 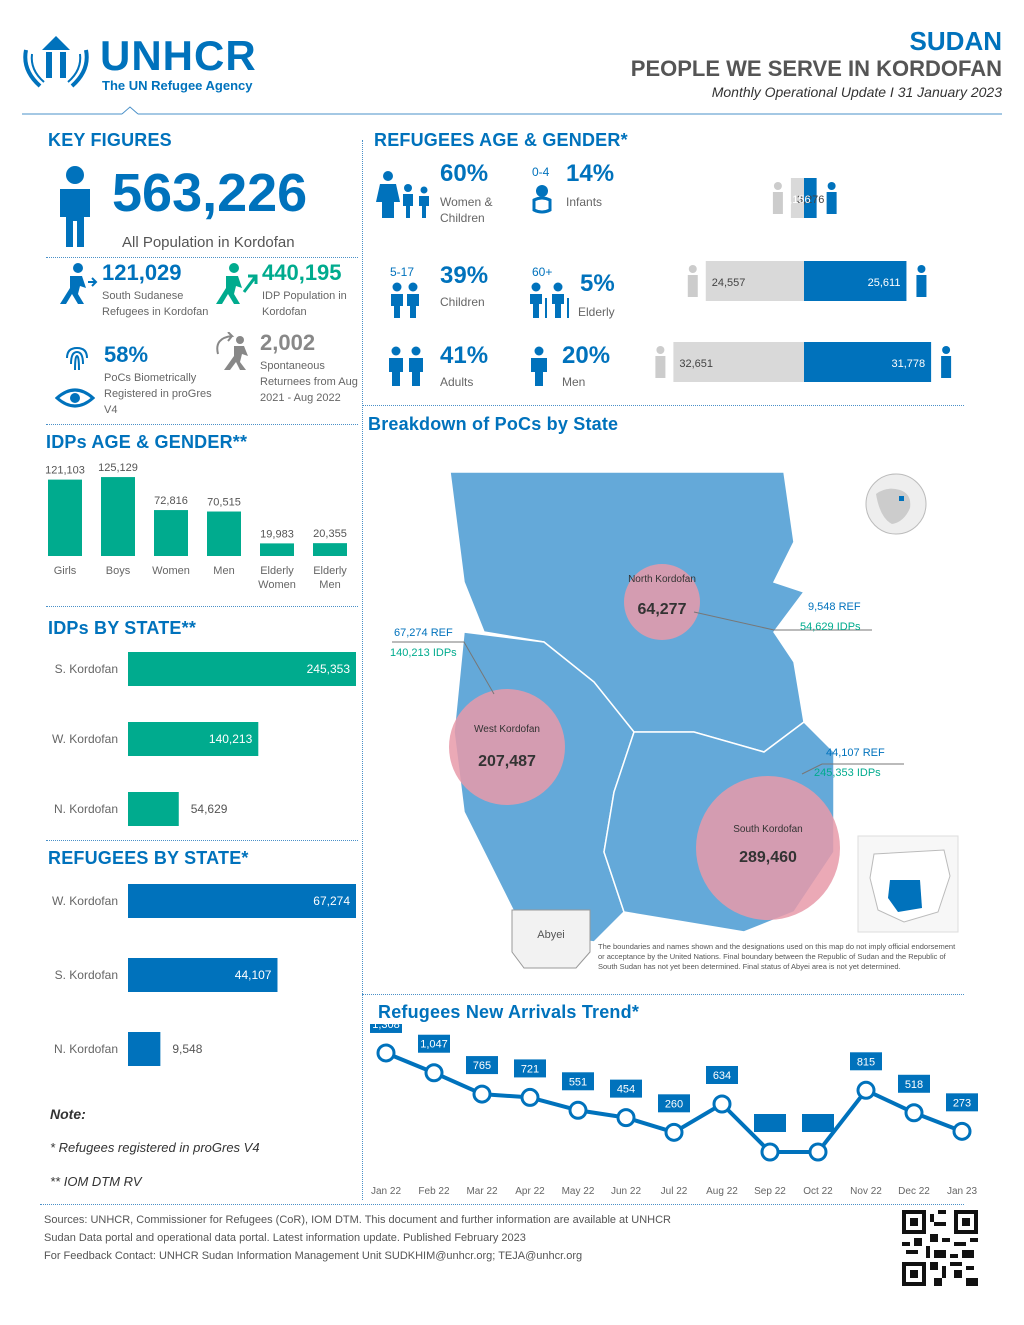 I want to click on notes-title: Note:, so click(x=68, y=1114).